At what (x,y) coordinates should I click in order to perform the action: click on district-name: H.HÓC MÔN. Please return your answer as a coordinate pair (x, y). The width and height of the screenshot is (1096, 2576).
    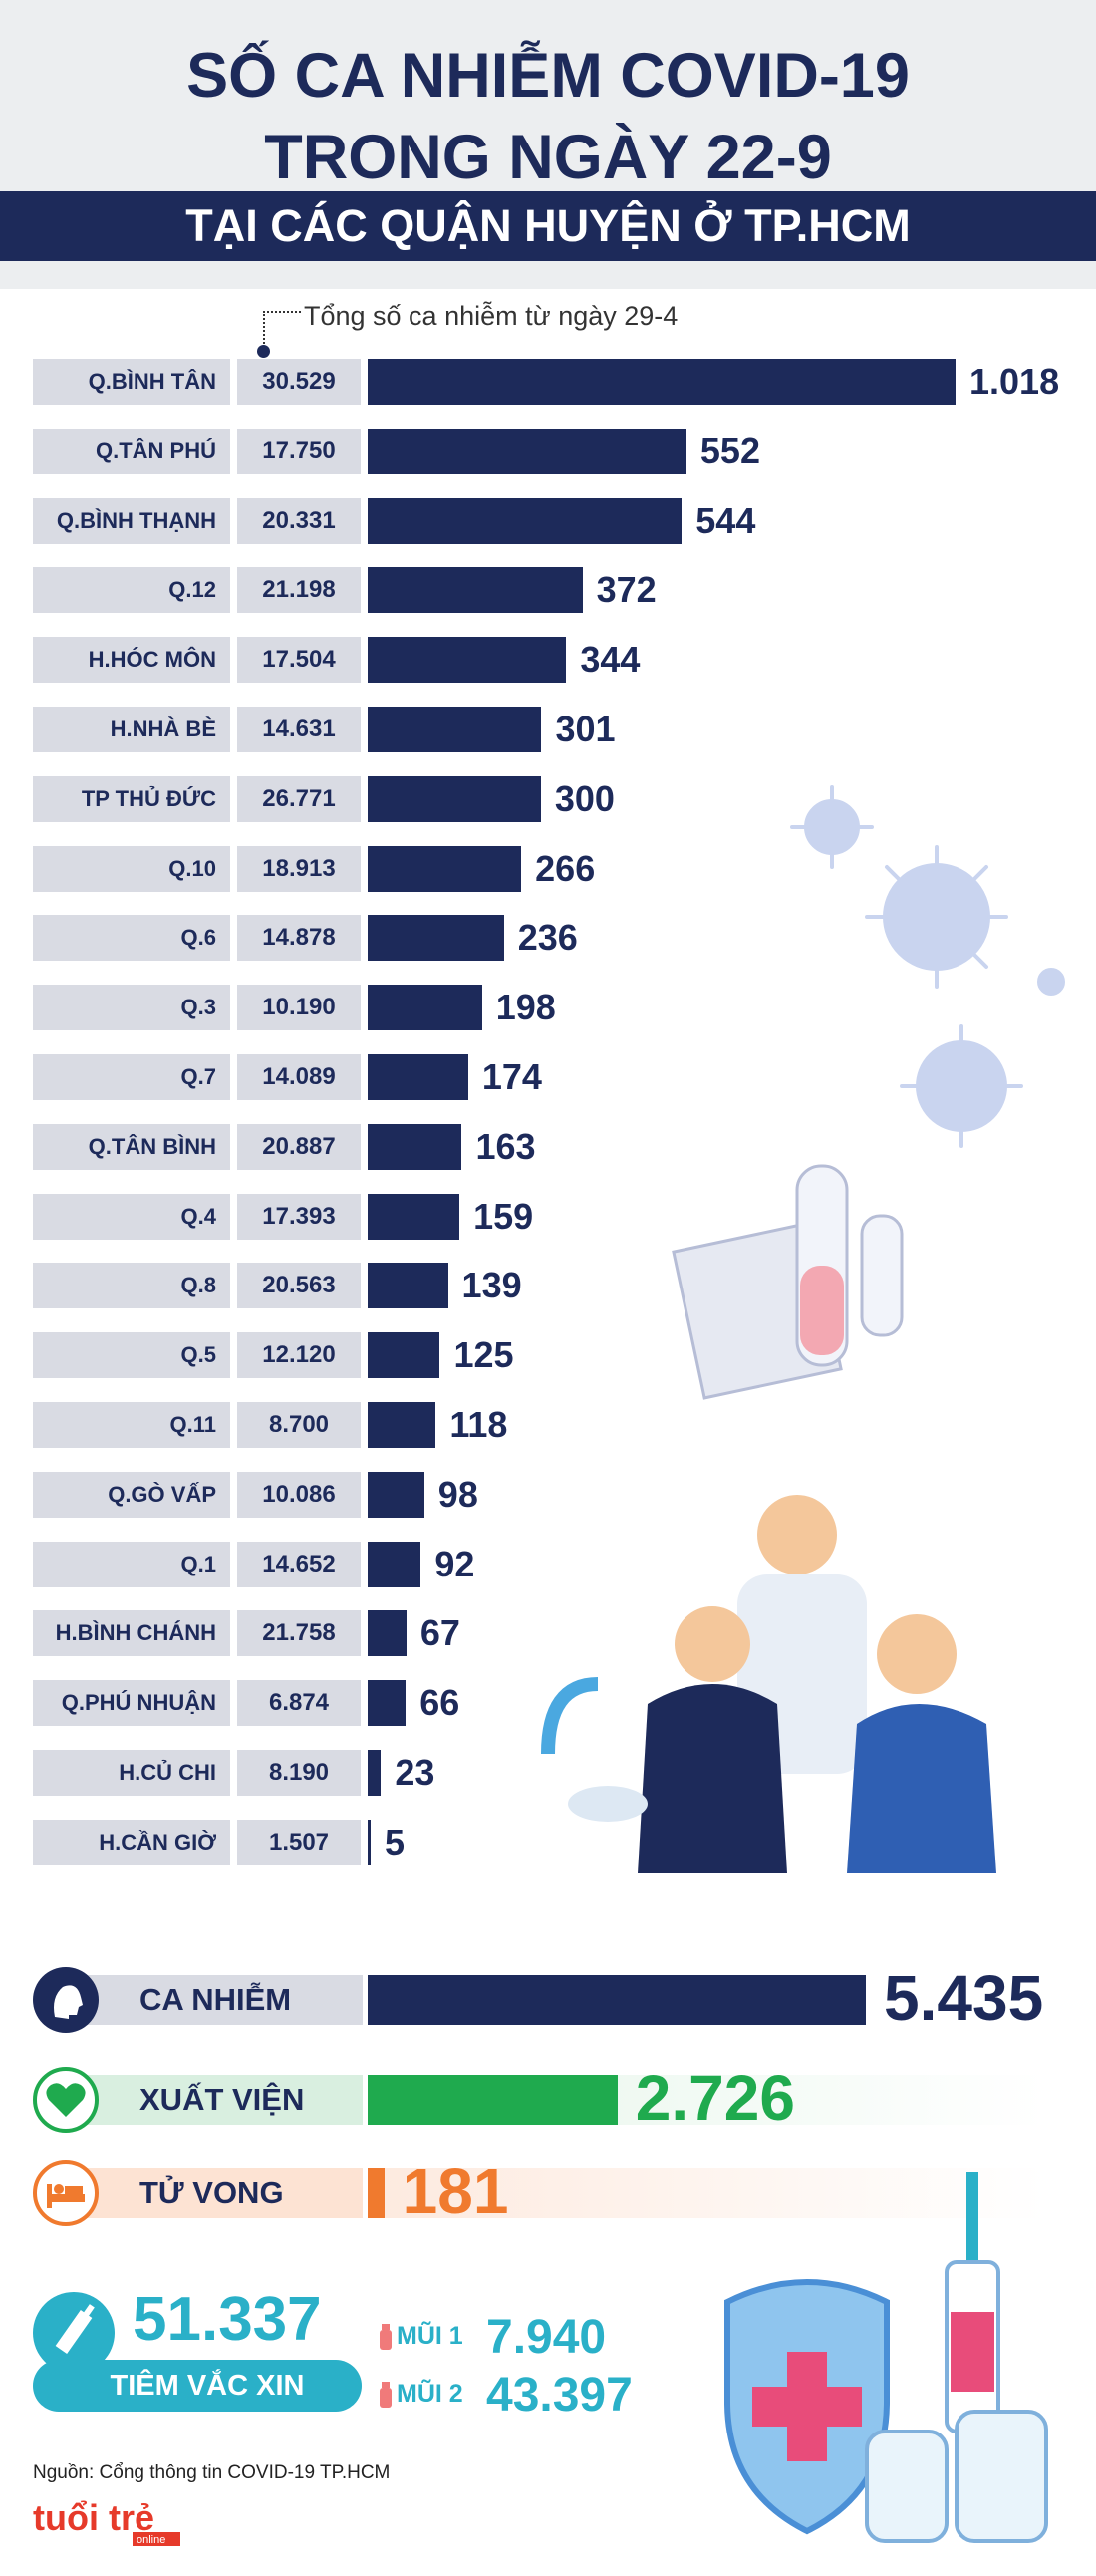
    Looking at the image, I should click on (131, 660).